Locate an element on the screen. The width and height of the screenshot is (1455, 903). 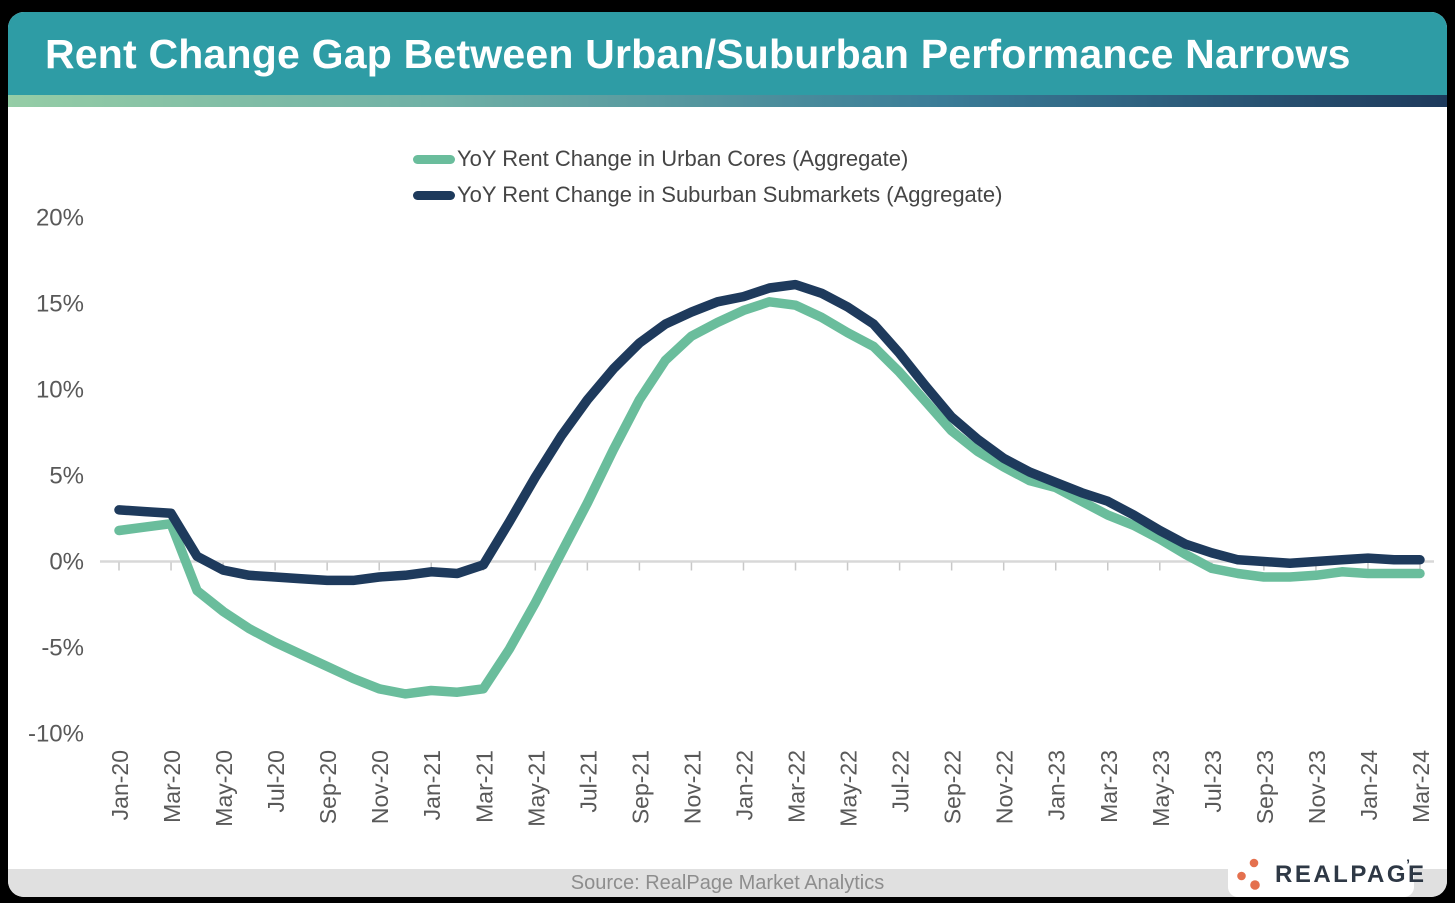
realpage-logo: REALPAGE ’ is located at coordinates (1326, 873).